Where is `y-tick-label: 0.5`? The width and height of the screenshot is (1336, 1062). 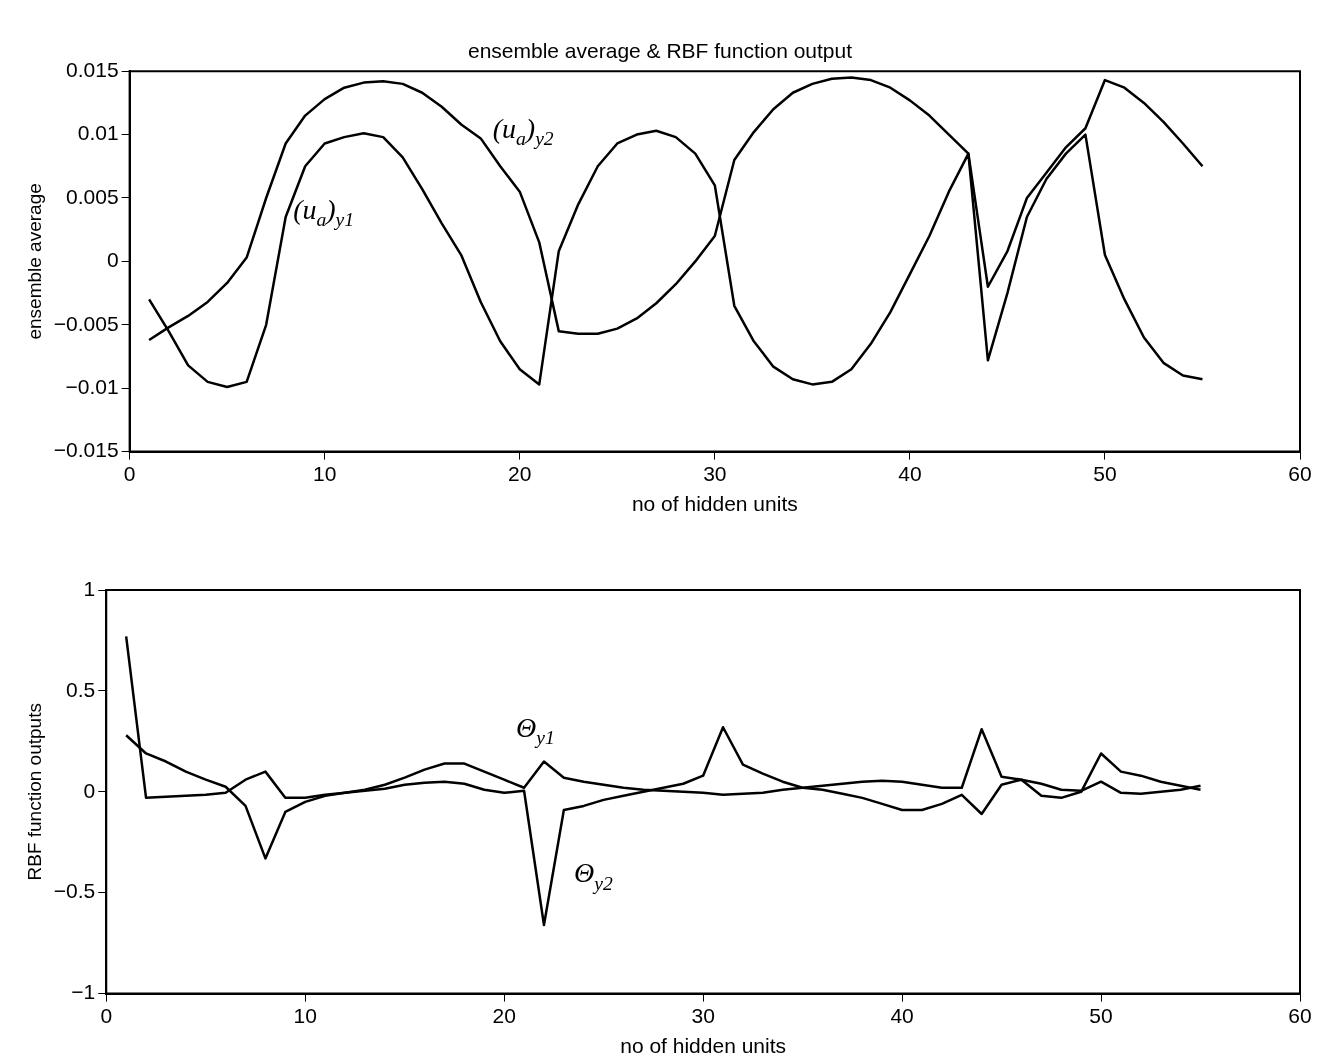
y-tick-label: 0.5 is located at coordinates (81, 689).